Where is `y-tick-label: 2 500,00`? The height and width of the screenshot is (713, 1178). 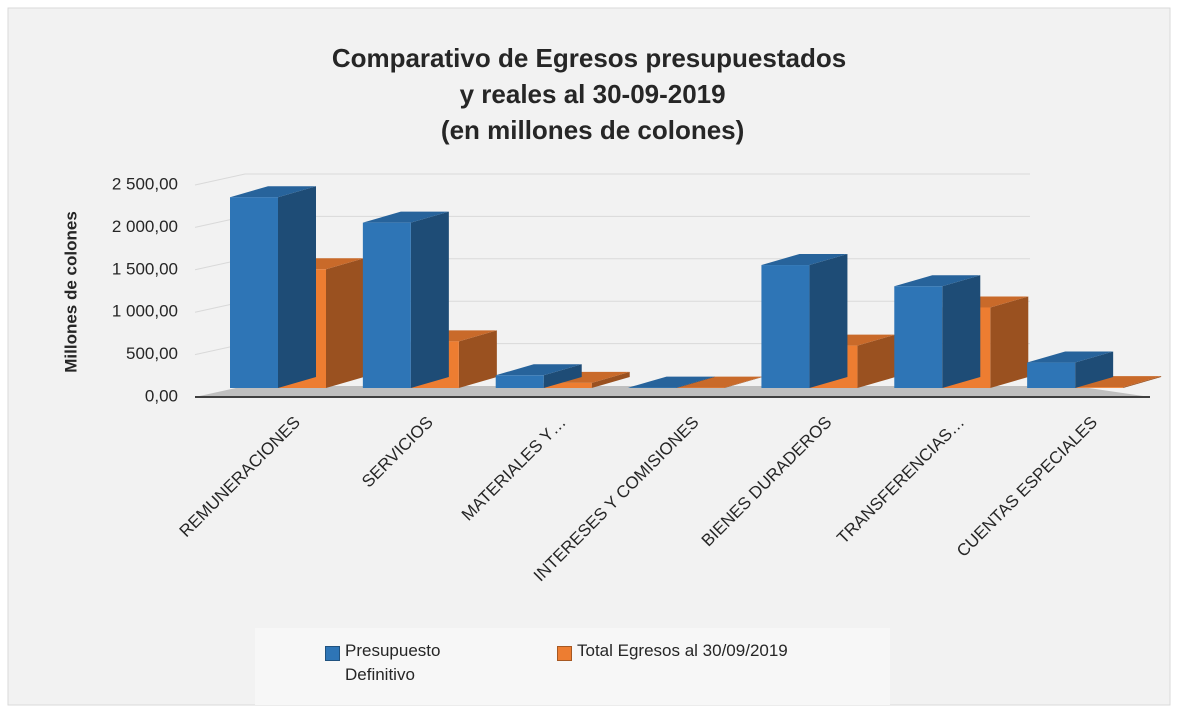 y-tick-label: 2 500,00 is located at coordinates (145, 183).